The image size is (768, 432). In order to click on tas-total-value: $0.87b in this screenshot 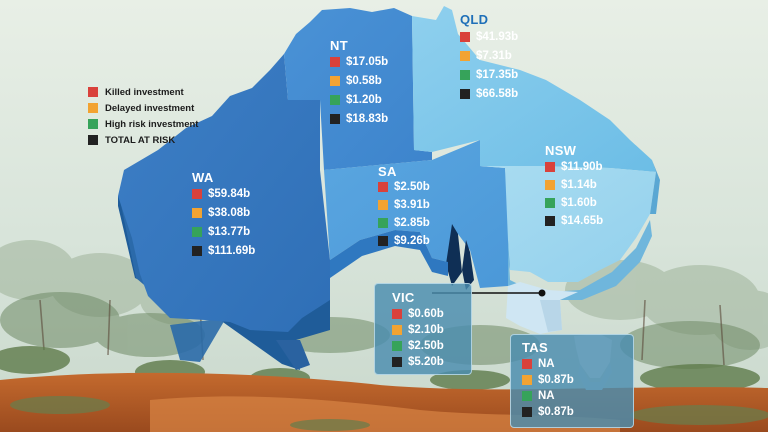, I will do `click(556, 412)`.